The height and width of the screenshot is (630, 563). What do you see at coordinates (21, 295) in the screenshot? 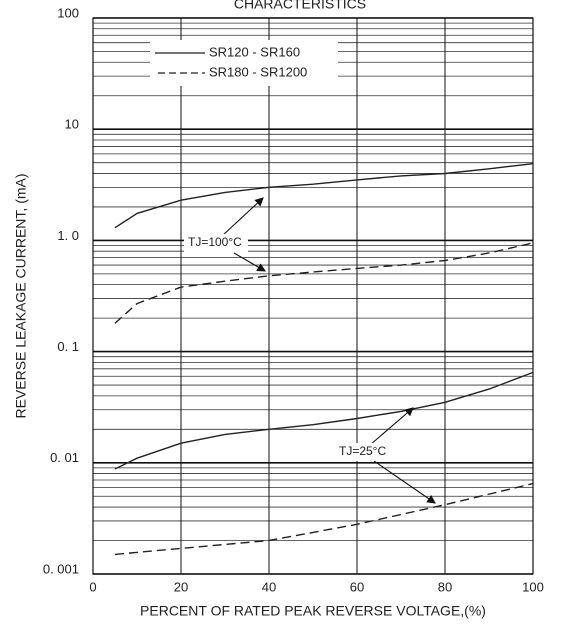
I see `y-axis-label: REVERSE LEAKAGE CURRENT, (mA)` at bounding box center [21, 295].